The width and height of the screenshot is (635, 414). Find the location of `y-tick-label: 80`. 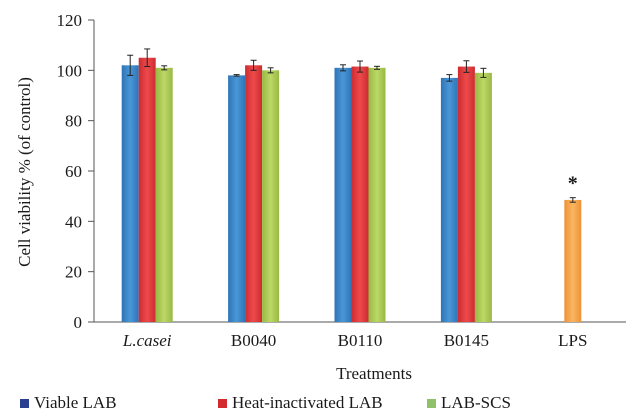

y-tick-label: 80 is located at coordinates (73, 121).